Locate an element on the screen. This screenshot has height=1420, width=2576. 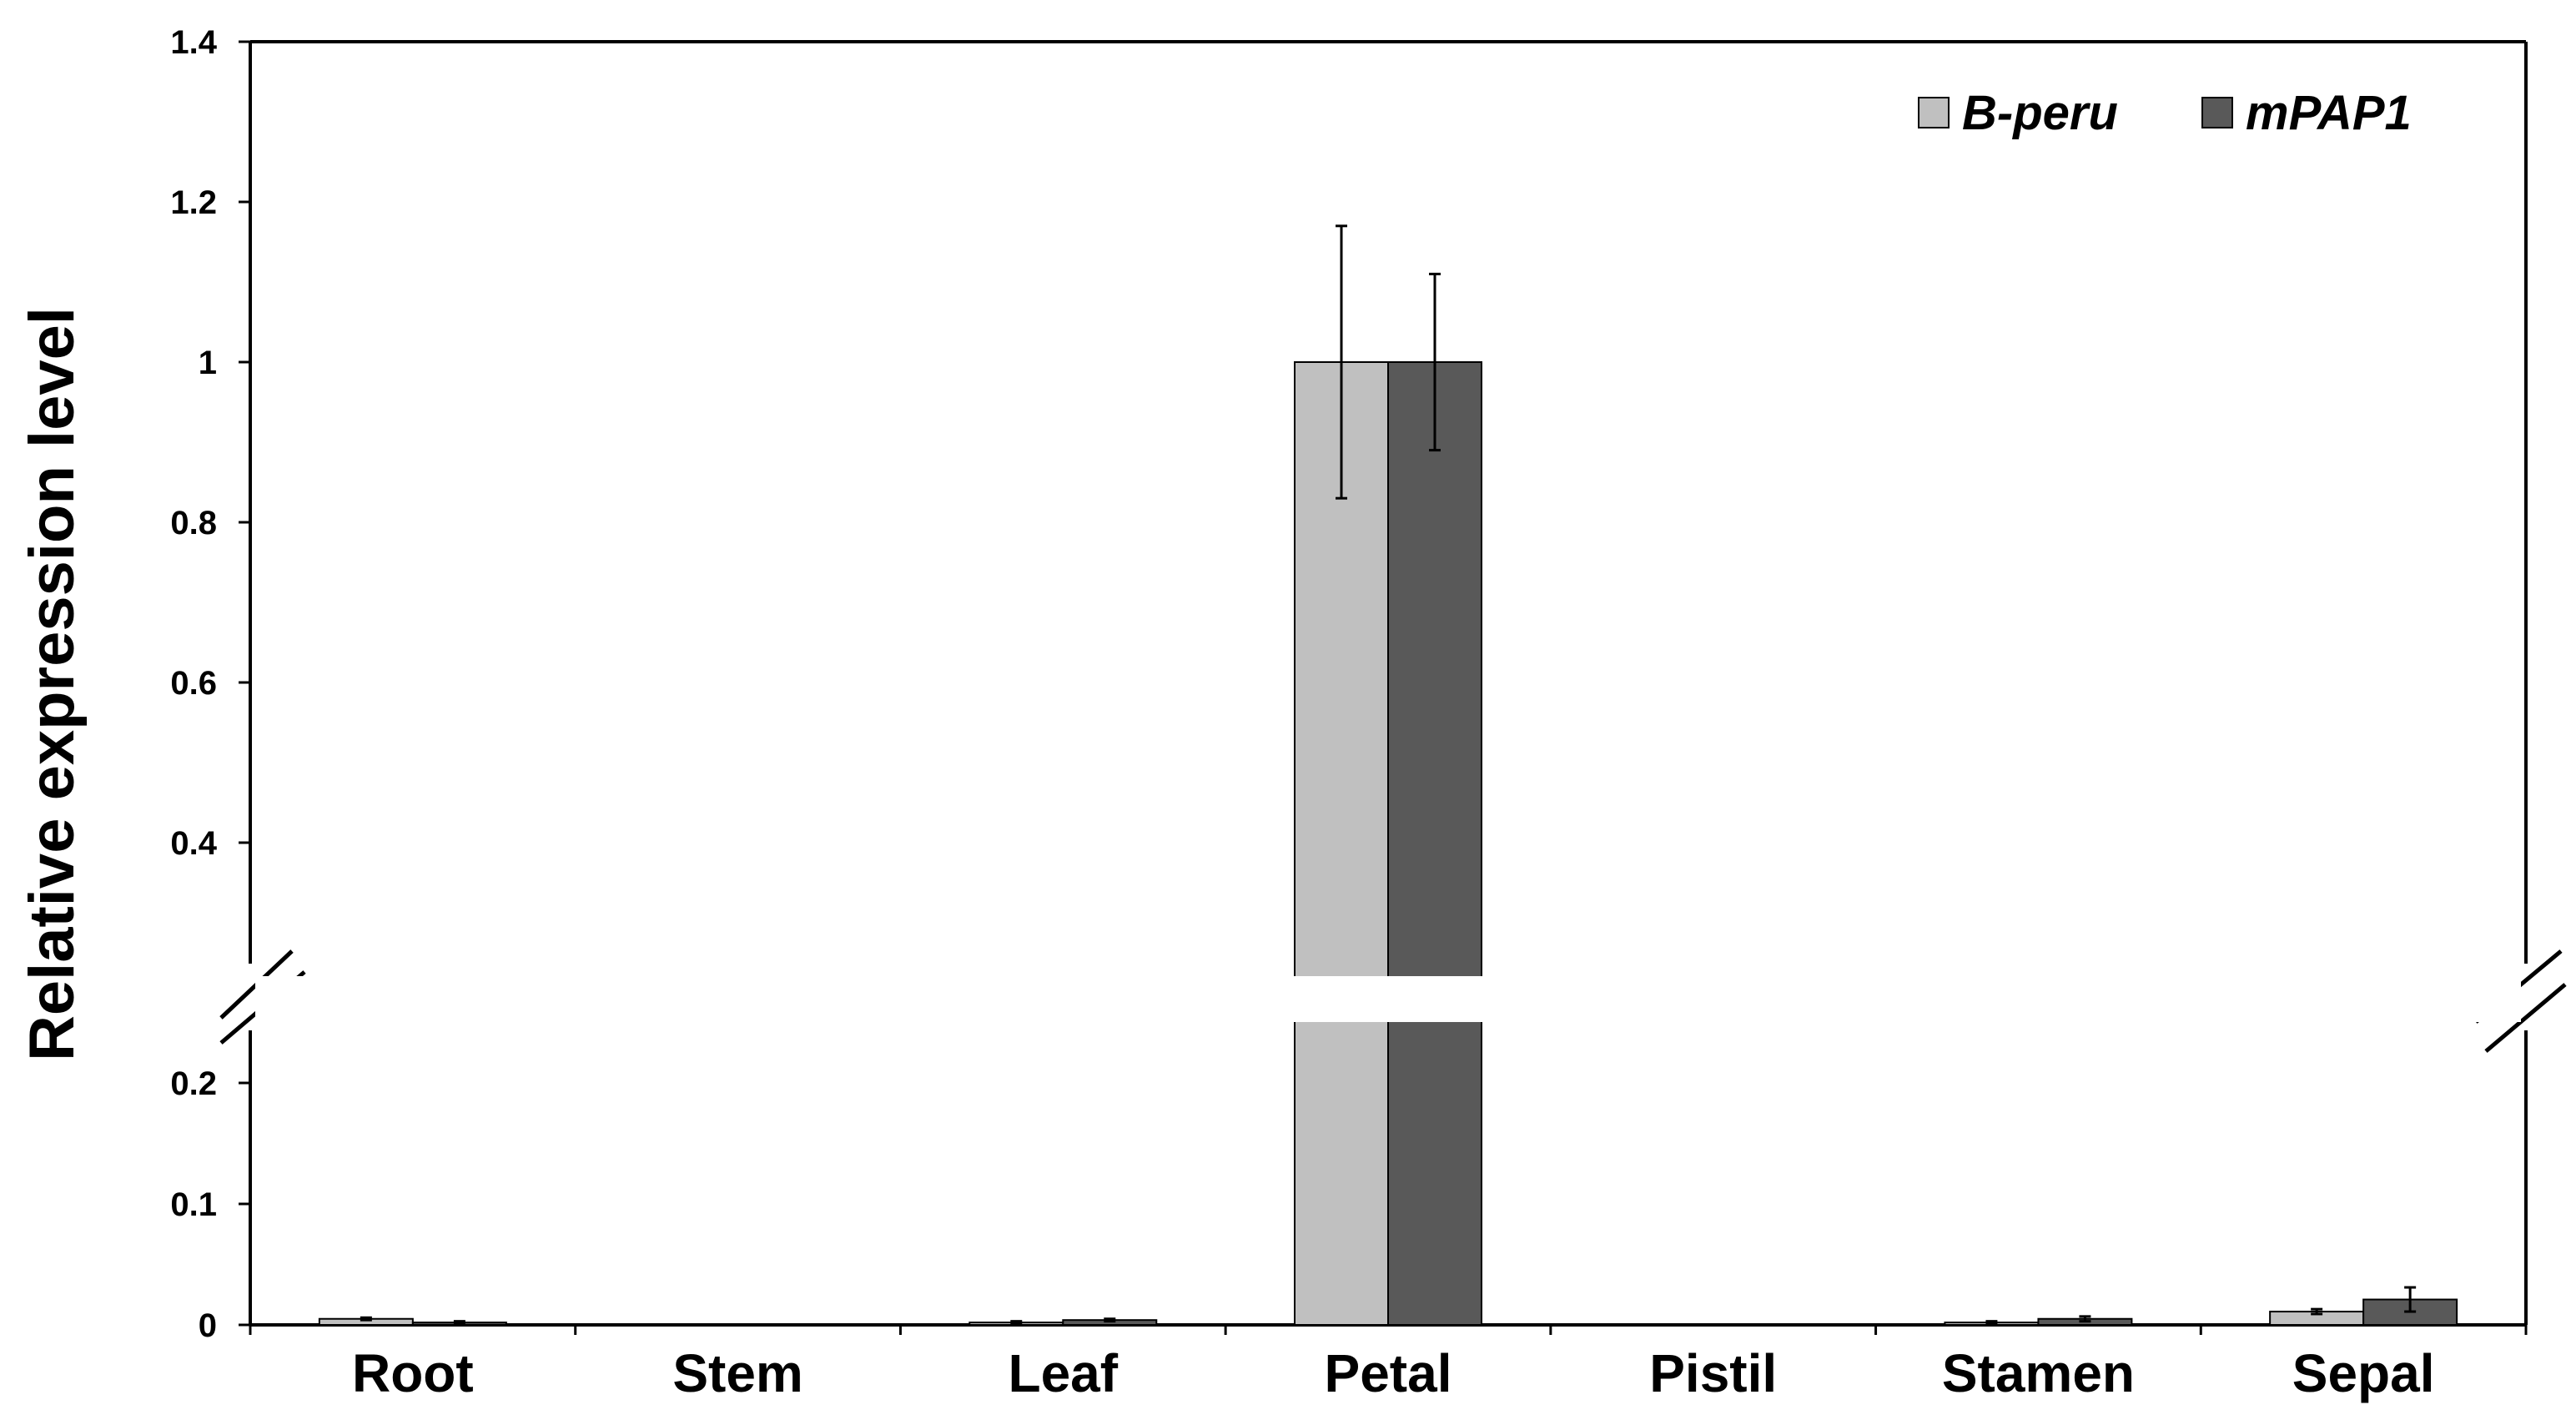
bar-mpap1 is located at coordinates (1434, 843).